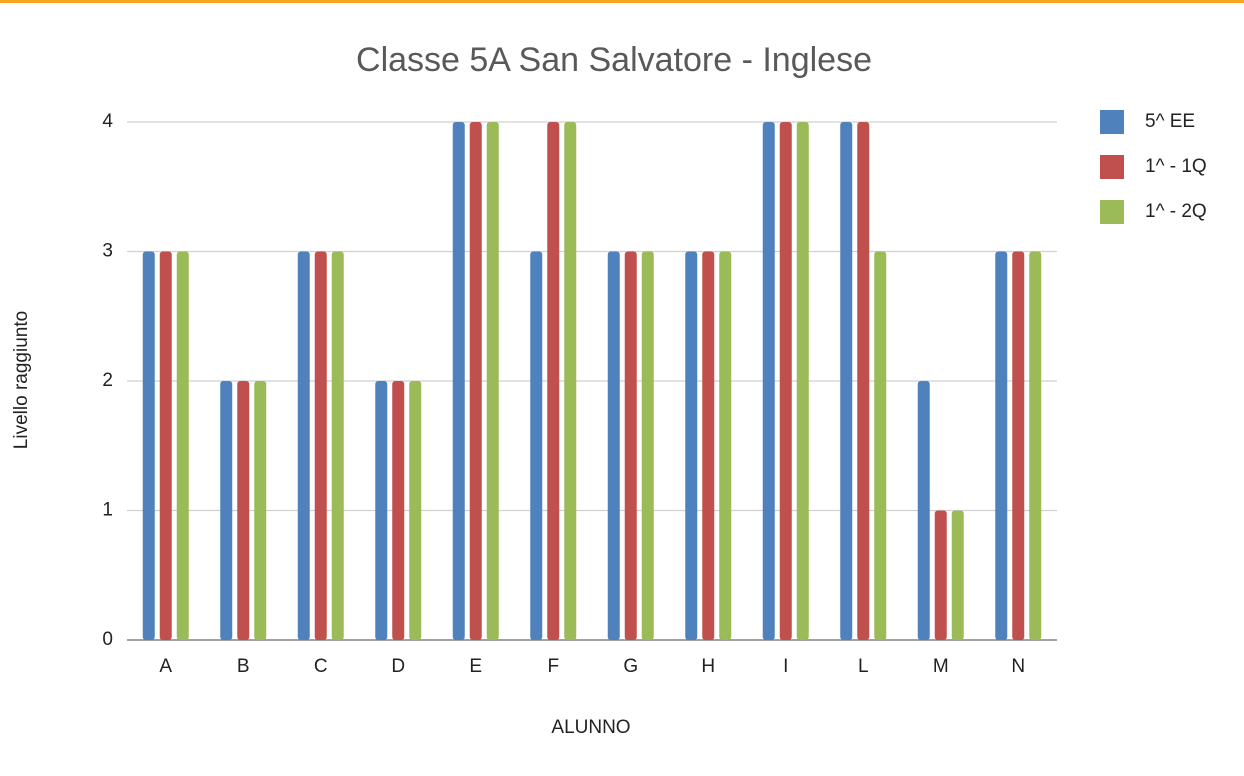 The image size is (1244, 776). Describe the element at coordinates (321, 666) in the screenshot. I see `x-tick-label: C` at that location.